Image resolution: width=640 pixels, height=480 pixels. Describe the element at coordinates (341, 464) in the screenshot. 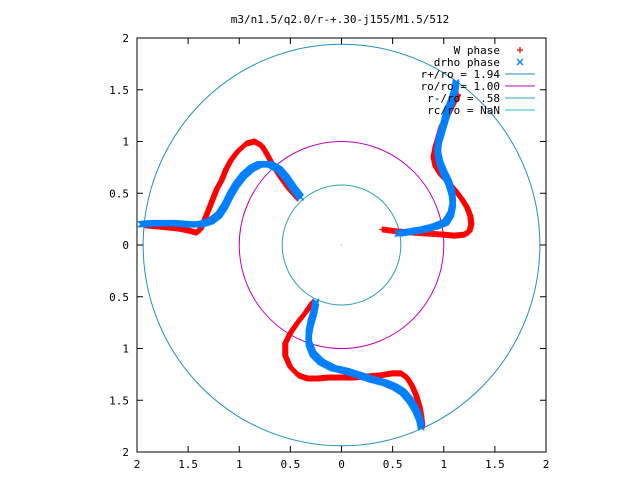

I see `x-tick-label: 0` at that location.